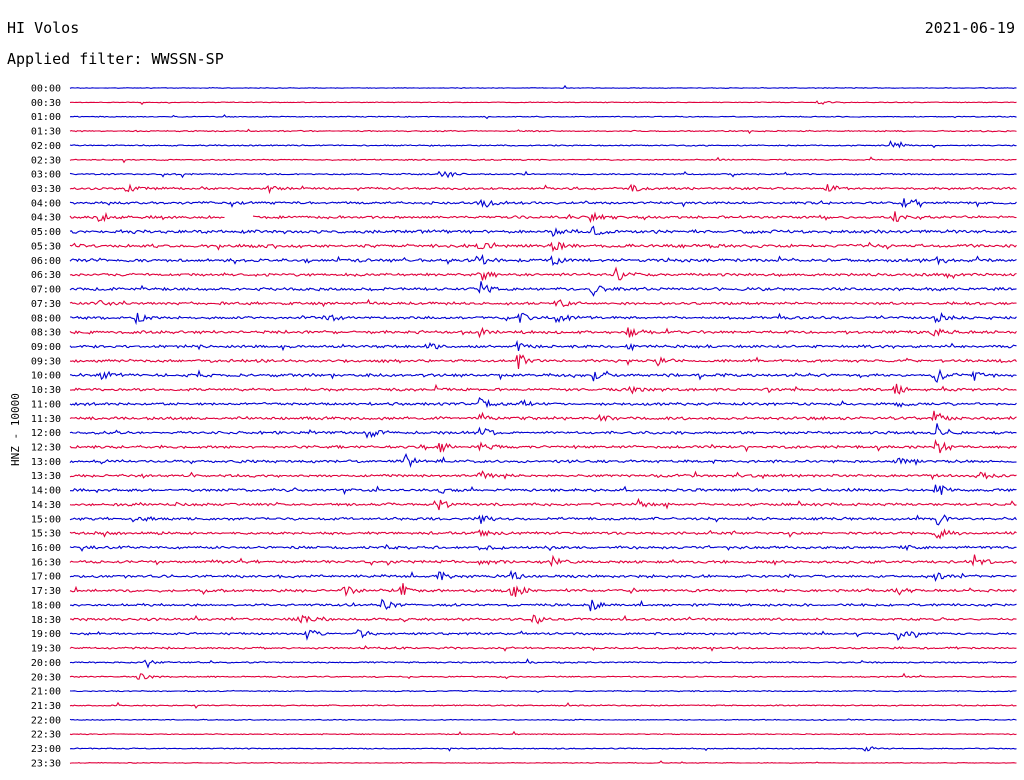 Image resolution: width=1024 pixels, height=780 pixels. I want to click on row-time-label: 23:30, so click(46, 763).